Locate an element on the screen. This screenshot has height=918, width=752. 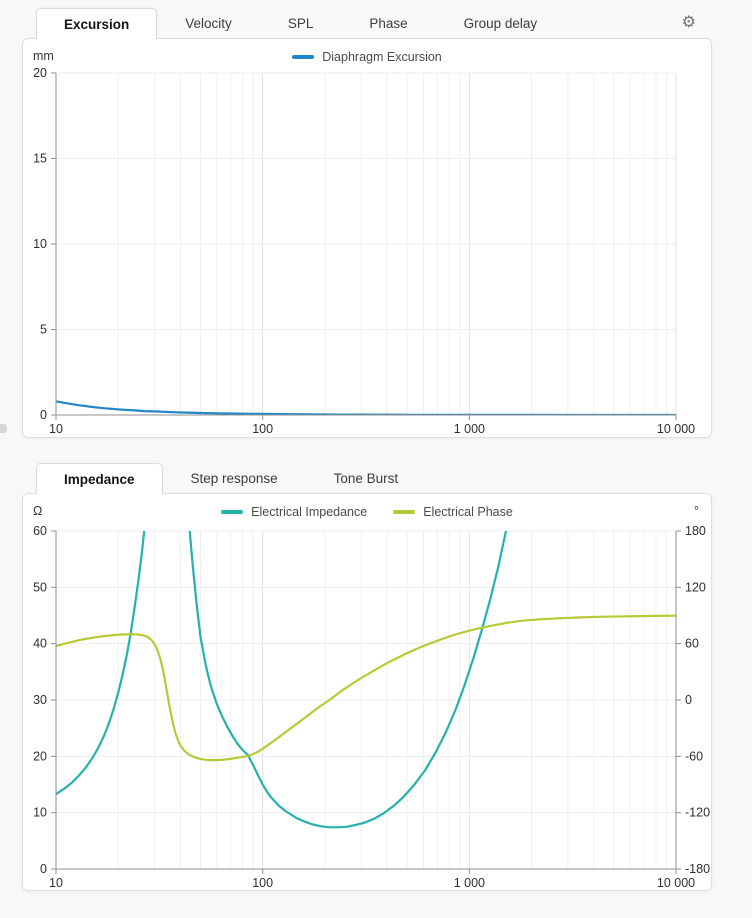
right-axis-unit-label: ° is located at coordinates (696, 511).